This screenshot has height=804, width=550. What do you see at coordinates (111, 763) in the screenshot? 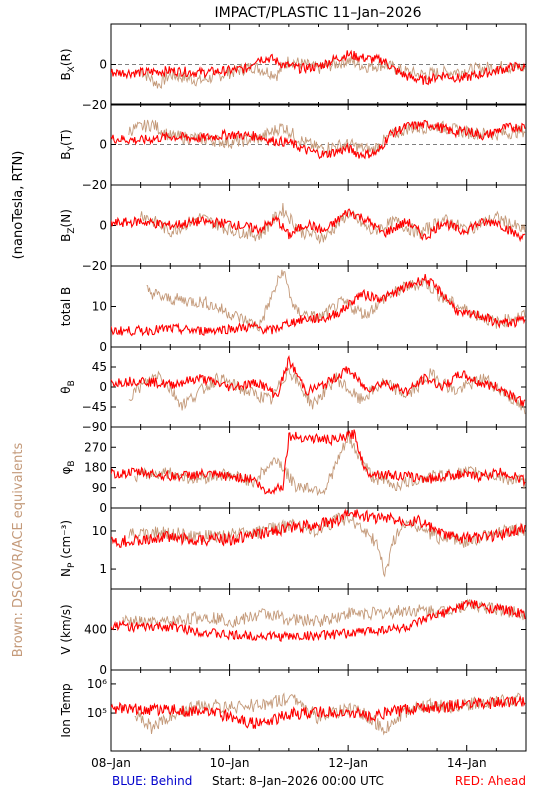
I see `x-tick-label: 08–Jan` at bounding box center [111, 763].